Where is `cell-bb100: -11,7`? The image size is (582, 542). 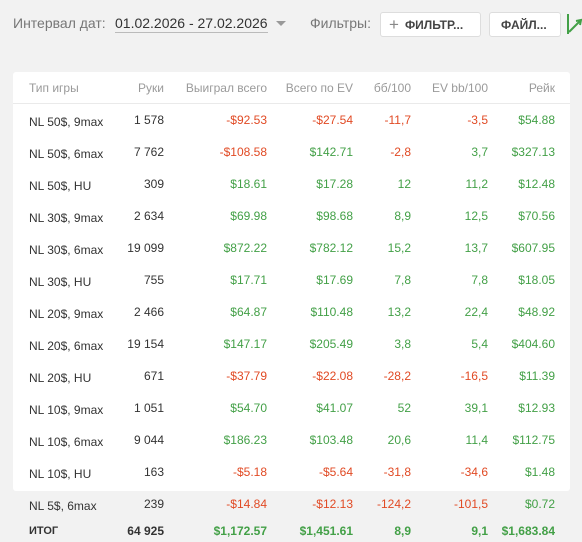 cell-bb100: -11,7 is located at coordinates (382, 120).